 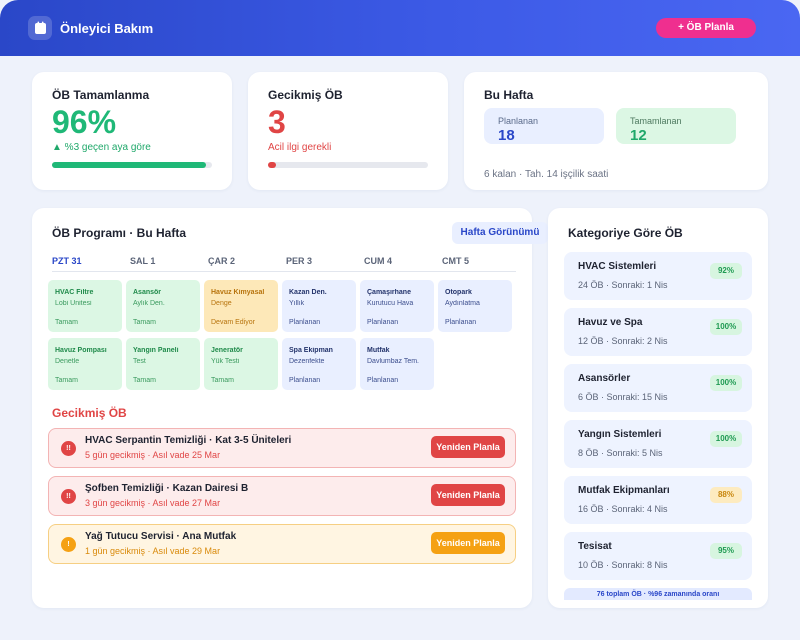 I want to click on task-name: Spa Ekipman, so click(x=311, y=350).